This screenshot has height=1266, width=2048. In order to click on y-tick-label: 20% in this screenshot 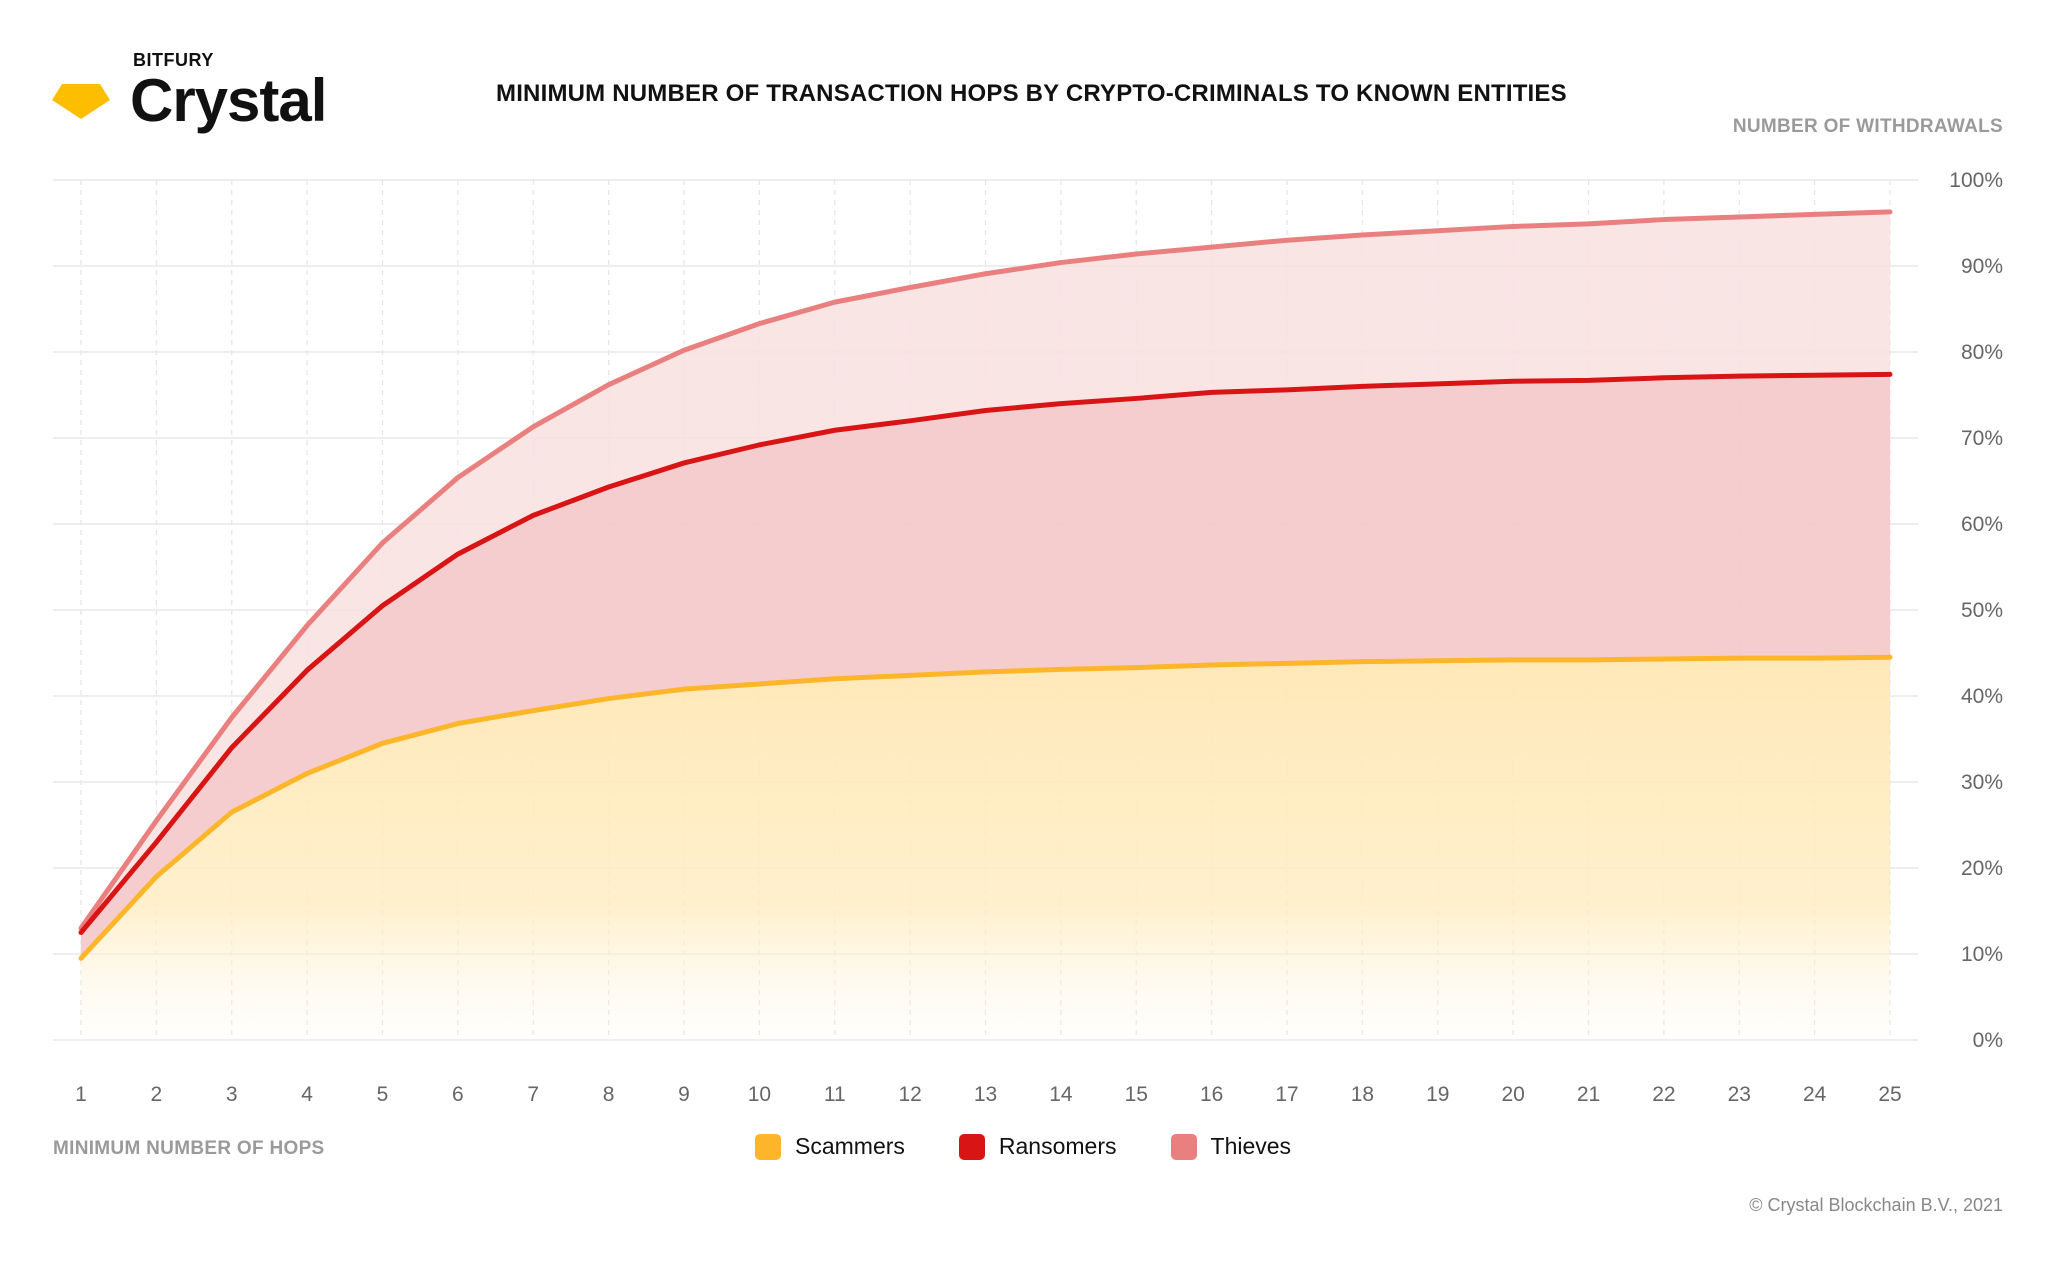, I will do `click(1982, 868)`.